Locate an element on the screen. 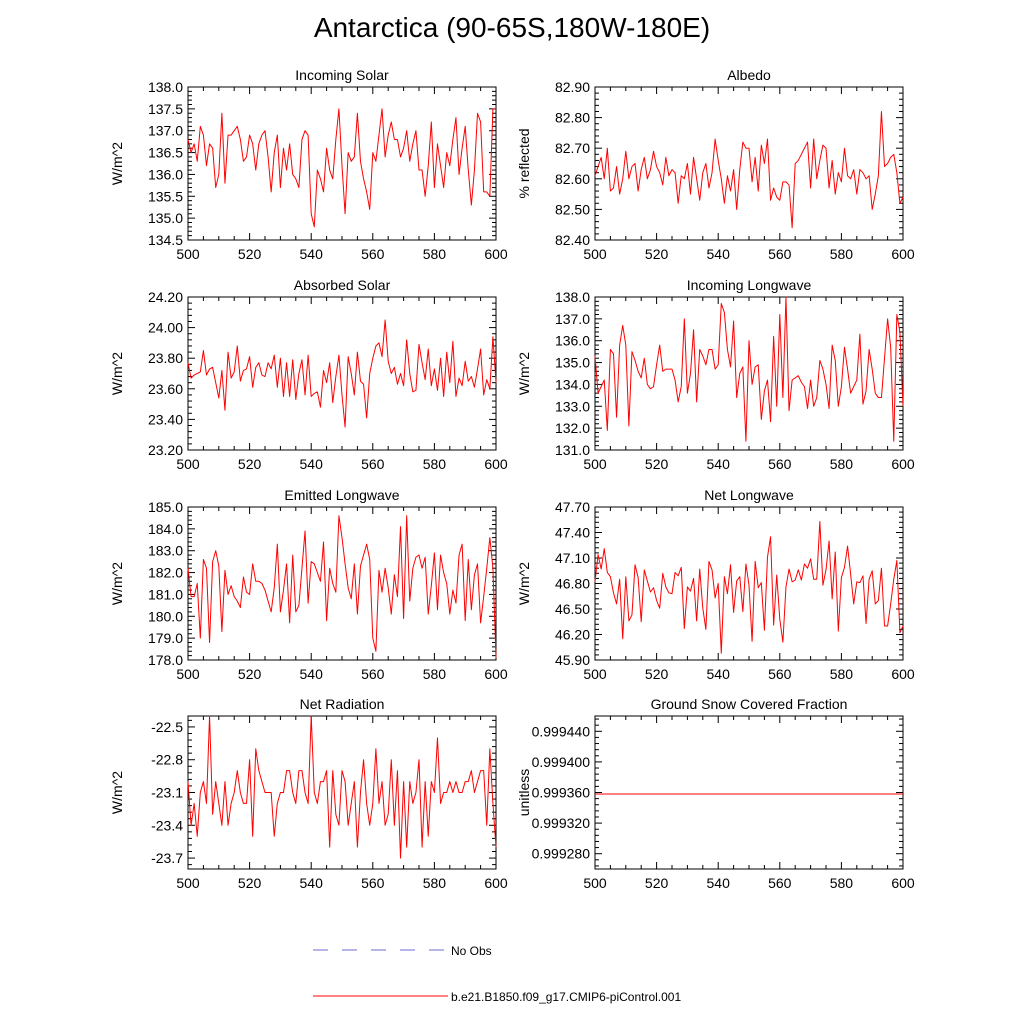  y-tick-label: 82.90 is located at coordinates (572, 87).